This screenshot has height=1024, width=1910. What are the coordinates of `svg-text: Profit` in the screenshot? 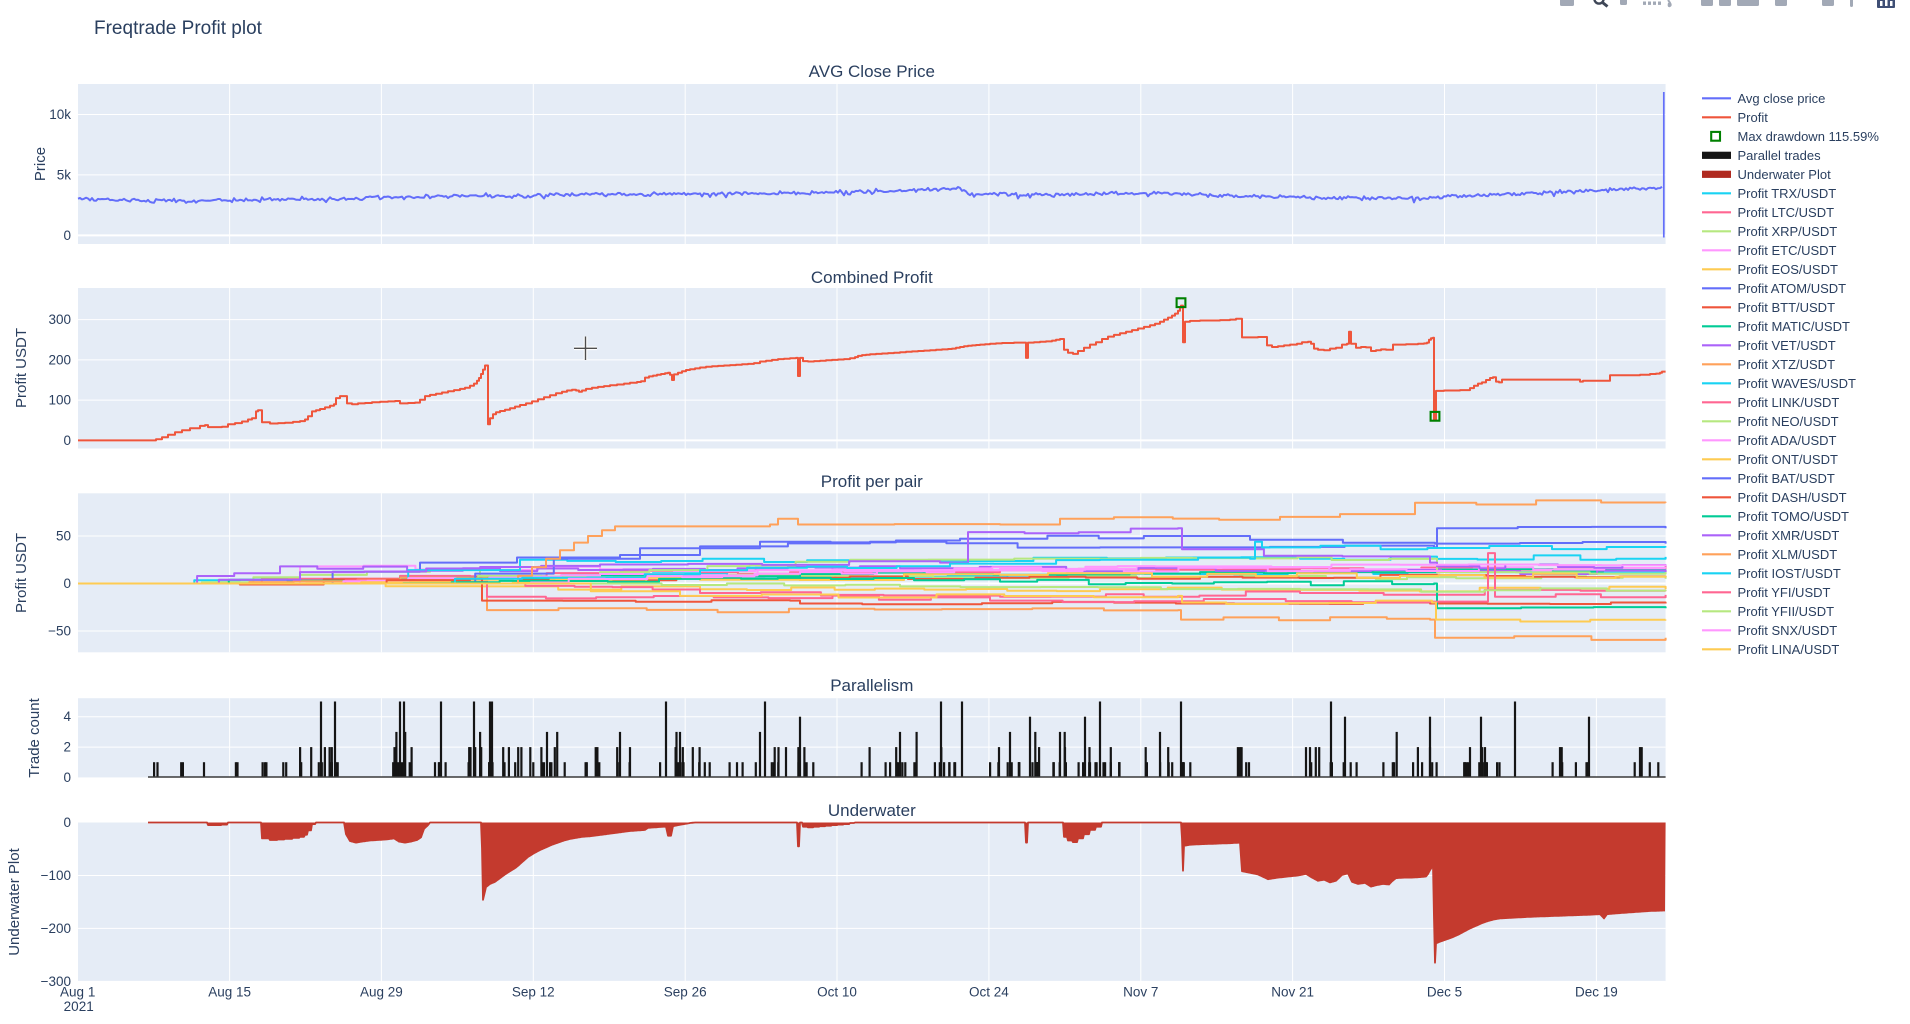 It's located at (1753, 117).